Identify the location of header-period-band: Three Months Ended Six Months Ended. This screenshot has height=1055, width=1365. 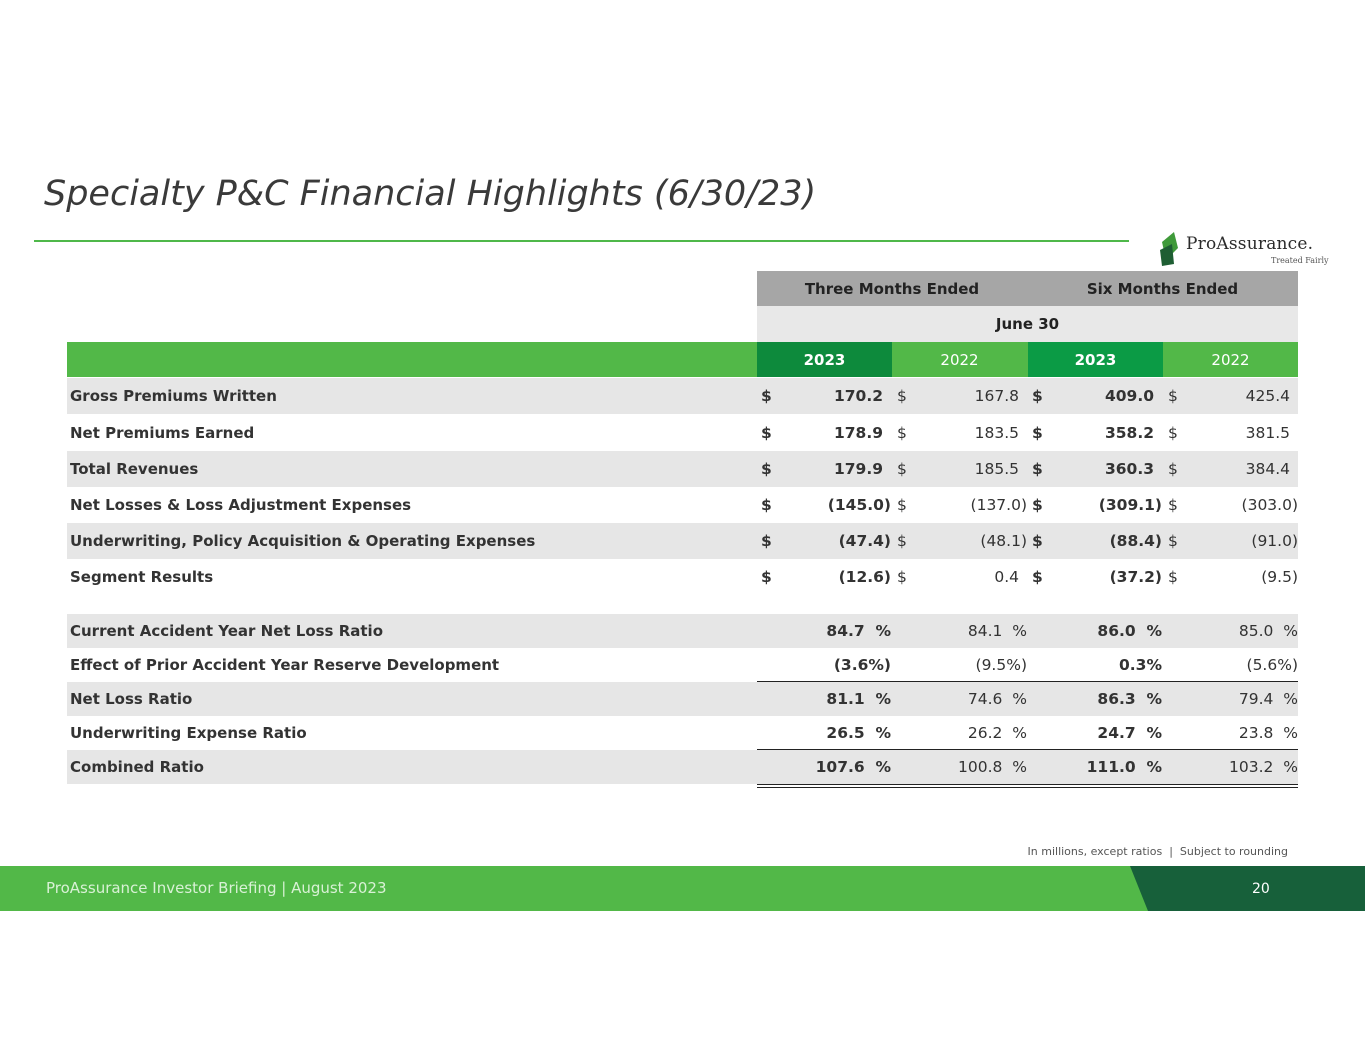
(1027, 288).